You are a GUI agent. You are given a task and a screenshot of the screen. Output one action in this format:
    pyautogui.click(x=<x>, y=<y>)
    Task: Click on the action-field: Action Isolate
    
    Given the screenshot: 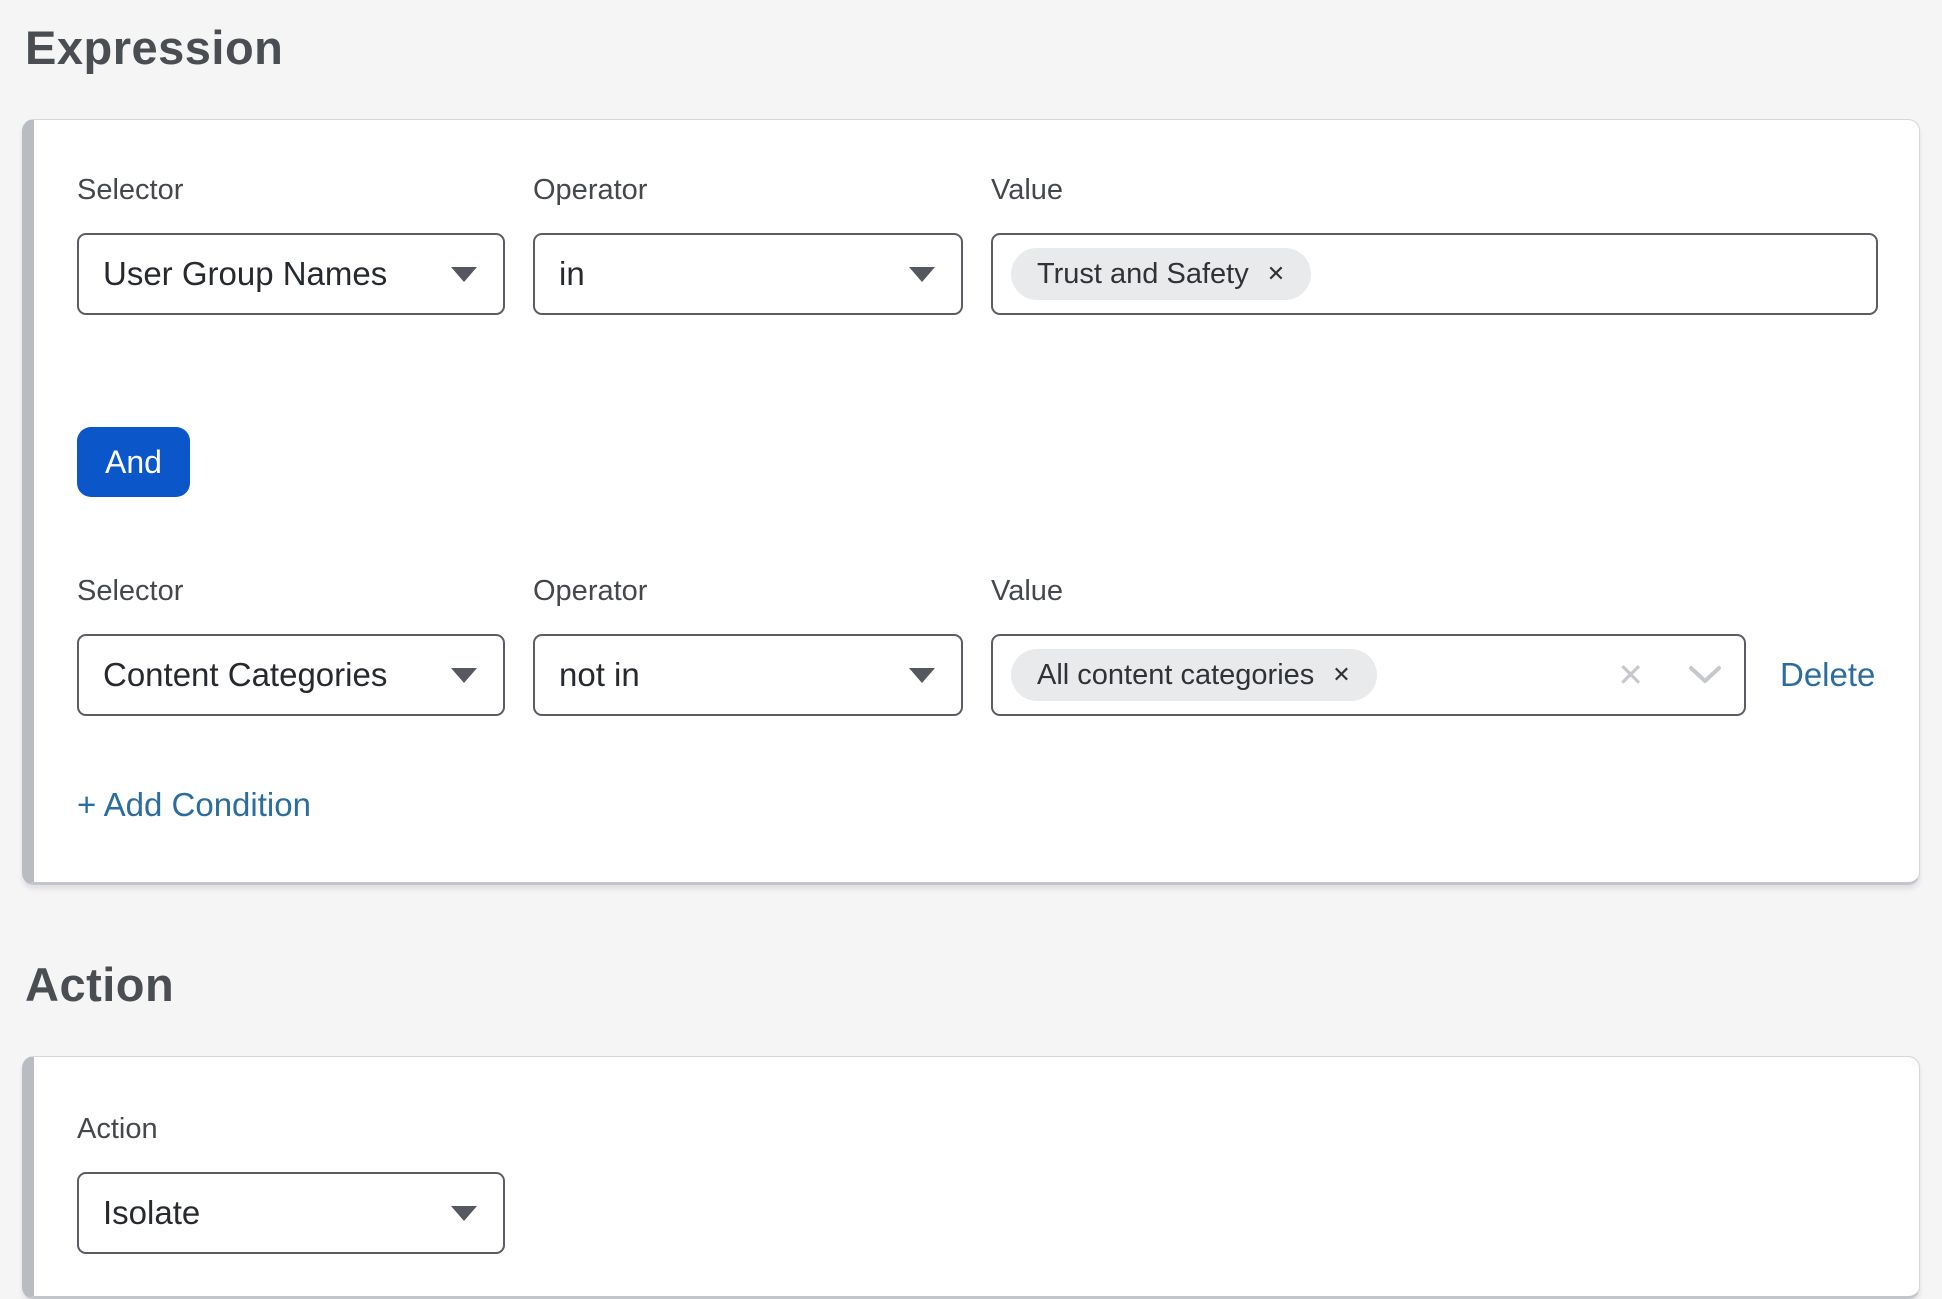 What is the action you would take?
    pyautogui.click(x=291, y=1183)
    